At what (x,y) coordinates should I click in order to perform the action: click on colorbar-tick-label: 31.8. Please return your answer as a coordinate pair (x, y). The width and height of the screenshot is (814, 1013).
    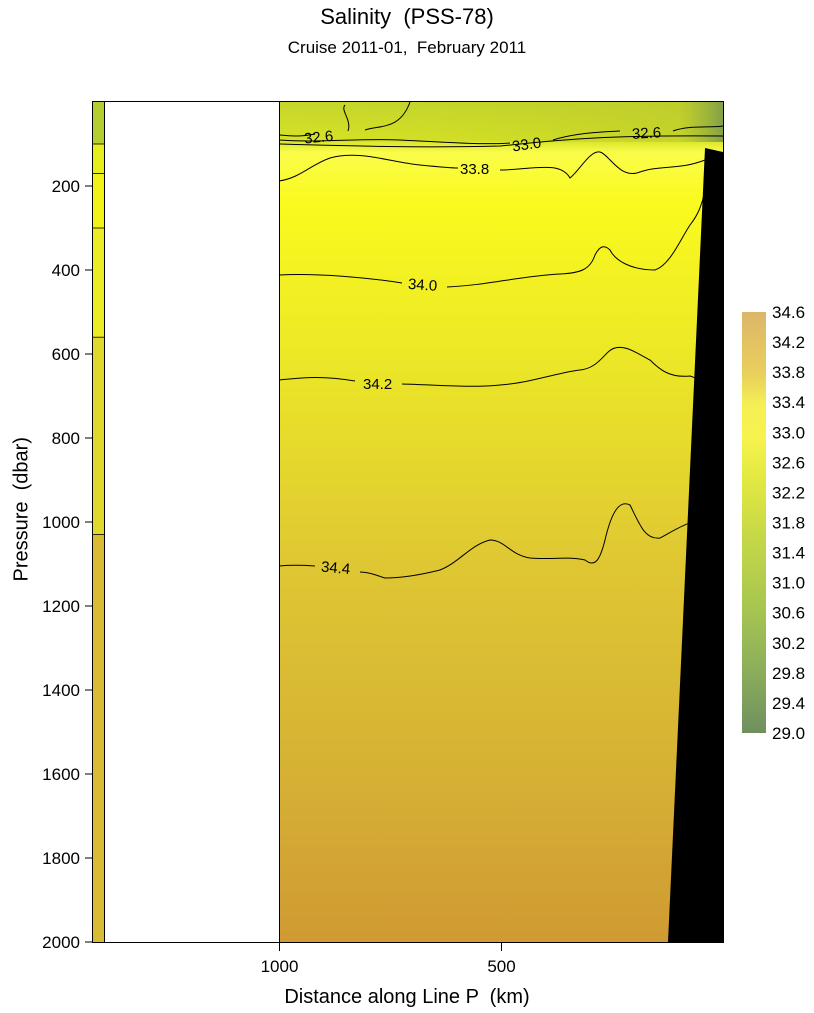
    Looking at the image, I should click on (788, 523).